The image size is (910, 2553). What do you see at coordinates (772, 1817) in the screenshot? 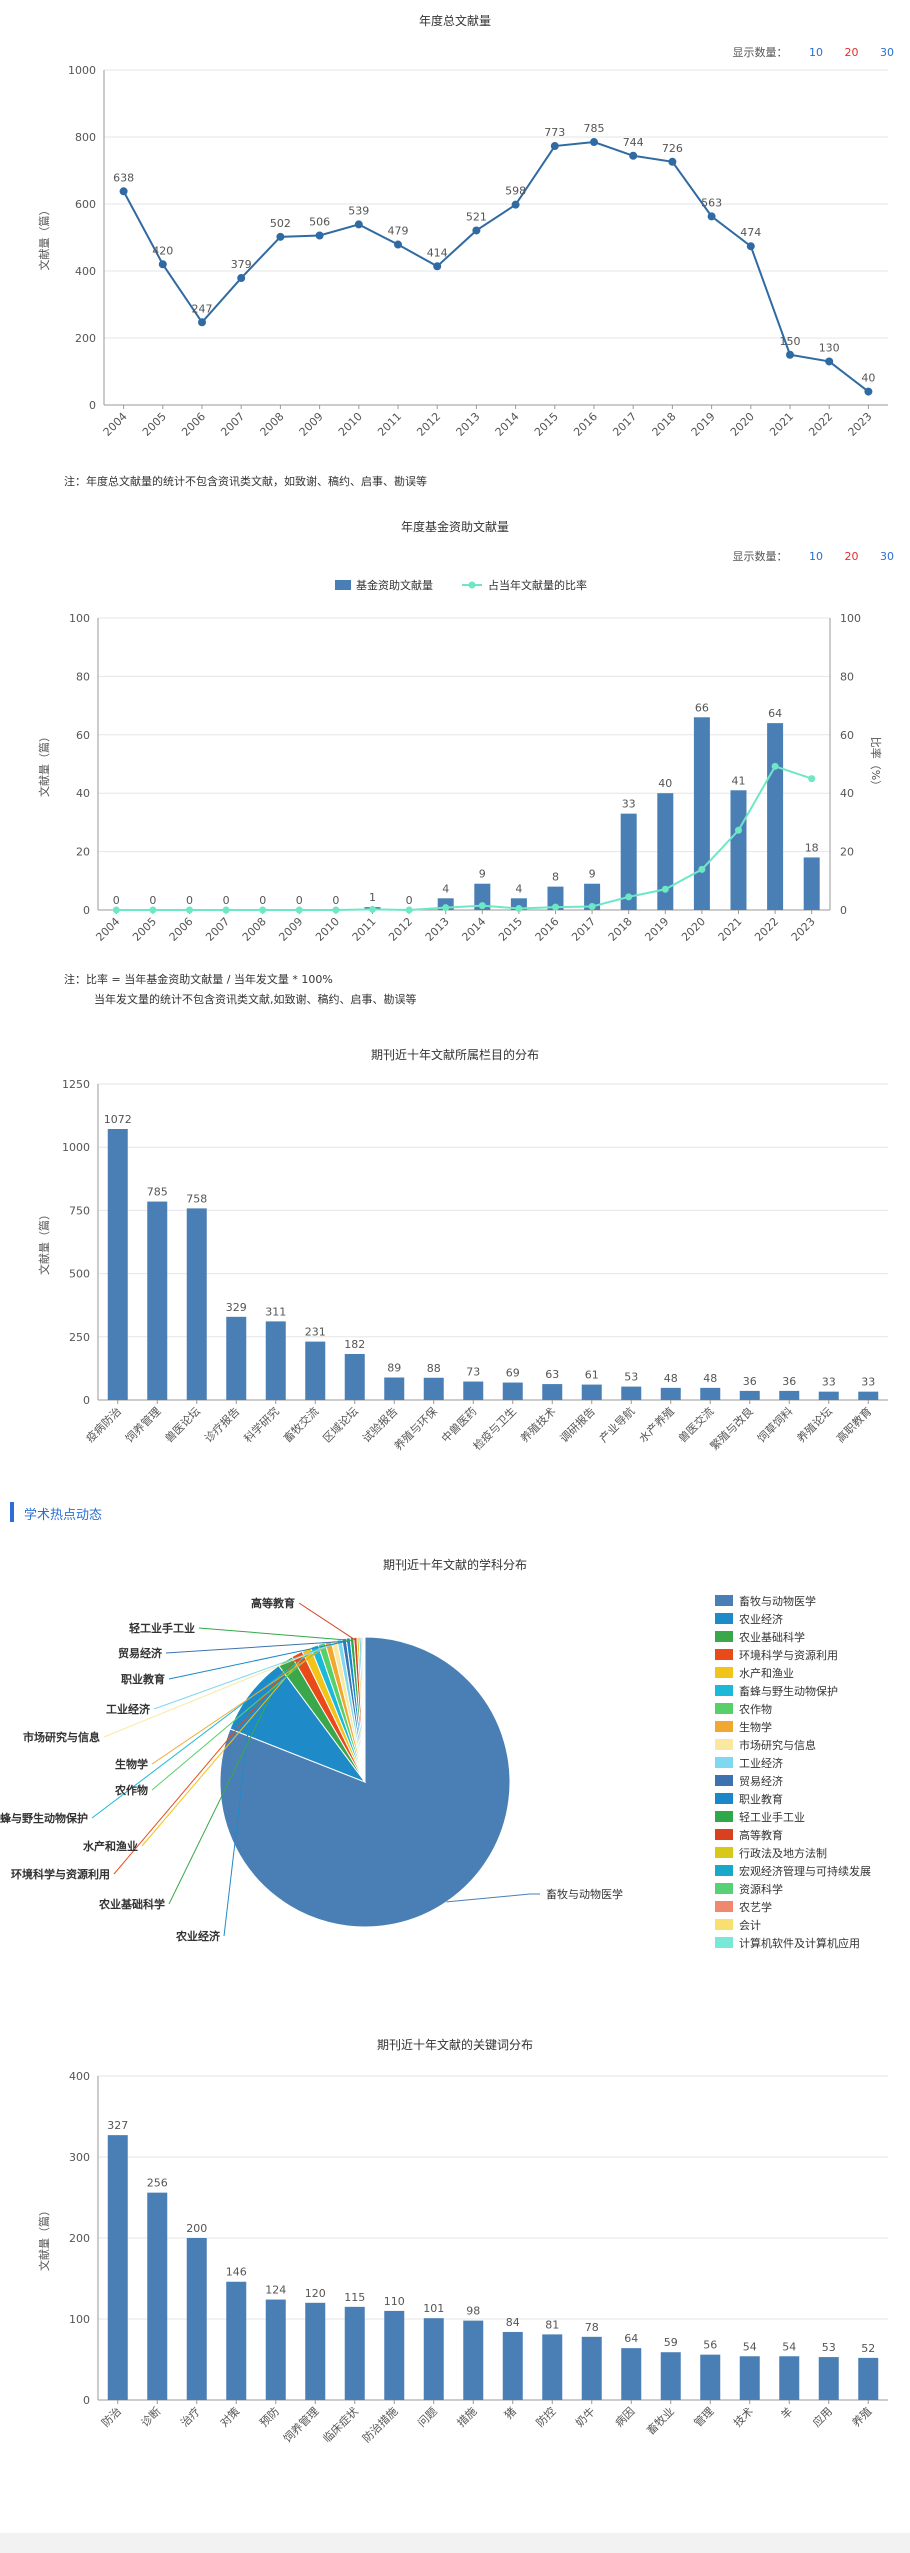
I see `pie-legend-label: 轻工业手工业` at bounding box center [772, 1817].